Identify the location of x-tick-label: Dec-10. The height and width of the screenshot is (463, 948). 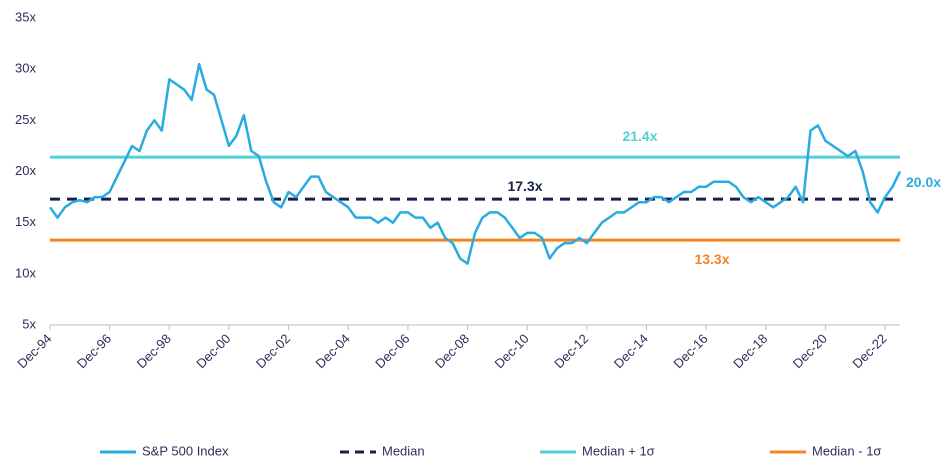
(511, 351).